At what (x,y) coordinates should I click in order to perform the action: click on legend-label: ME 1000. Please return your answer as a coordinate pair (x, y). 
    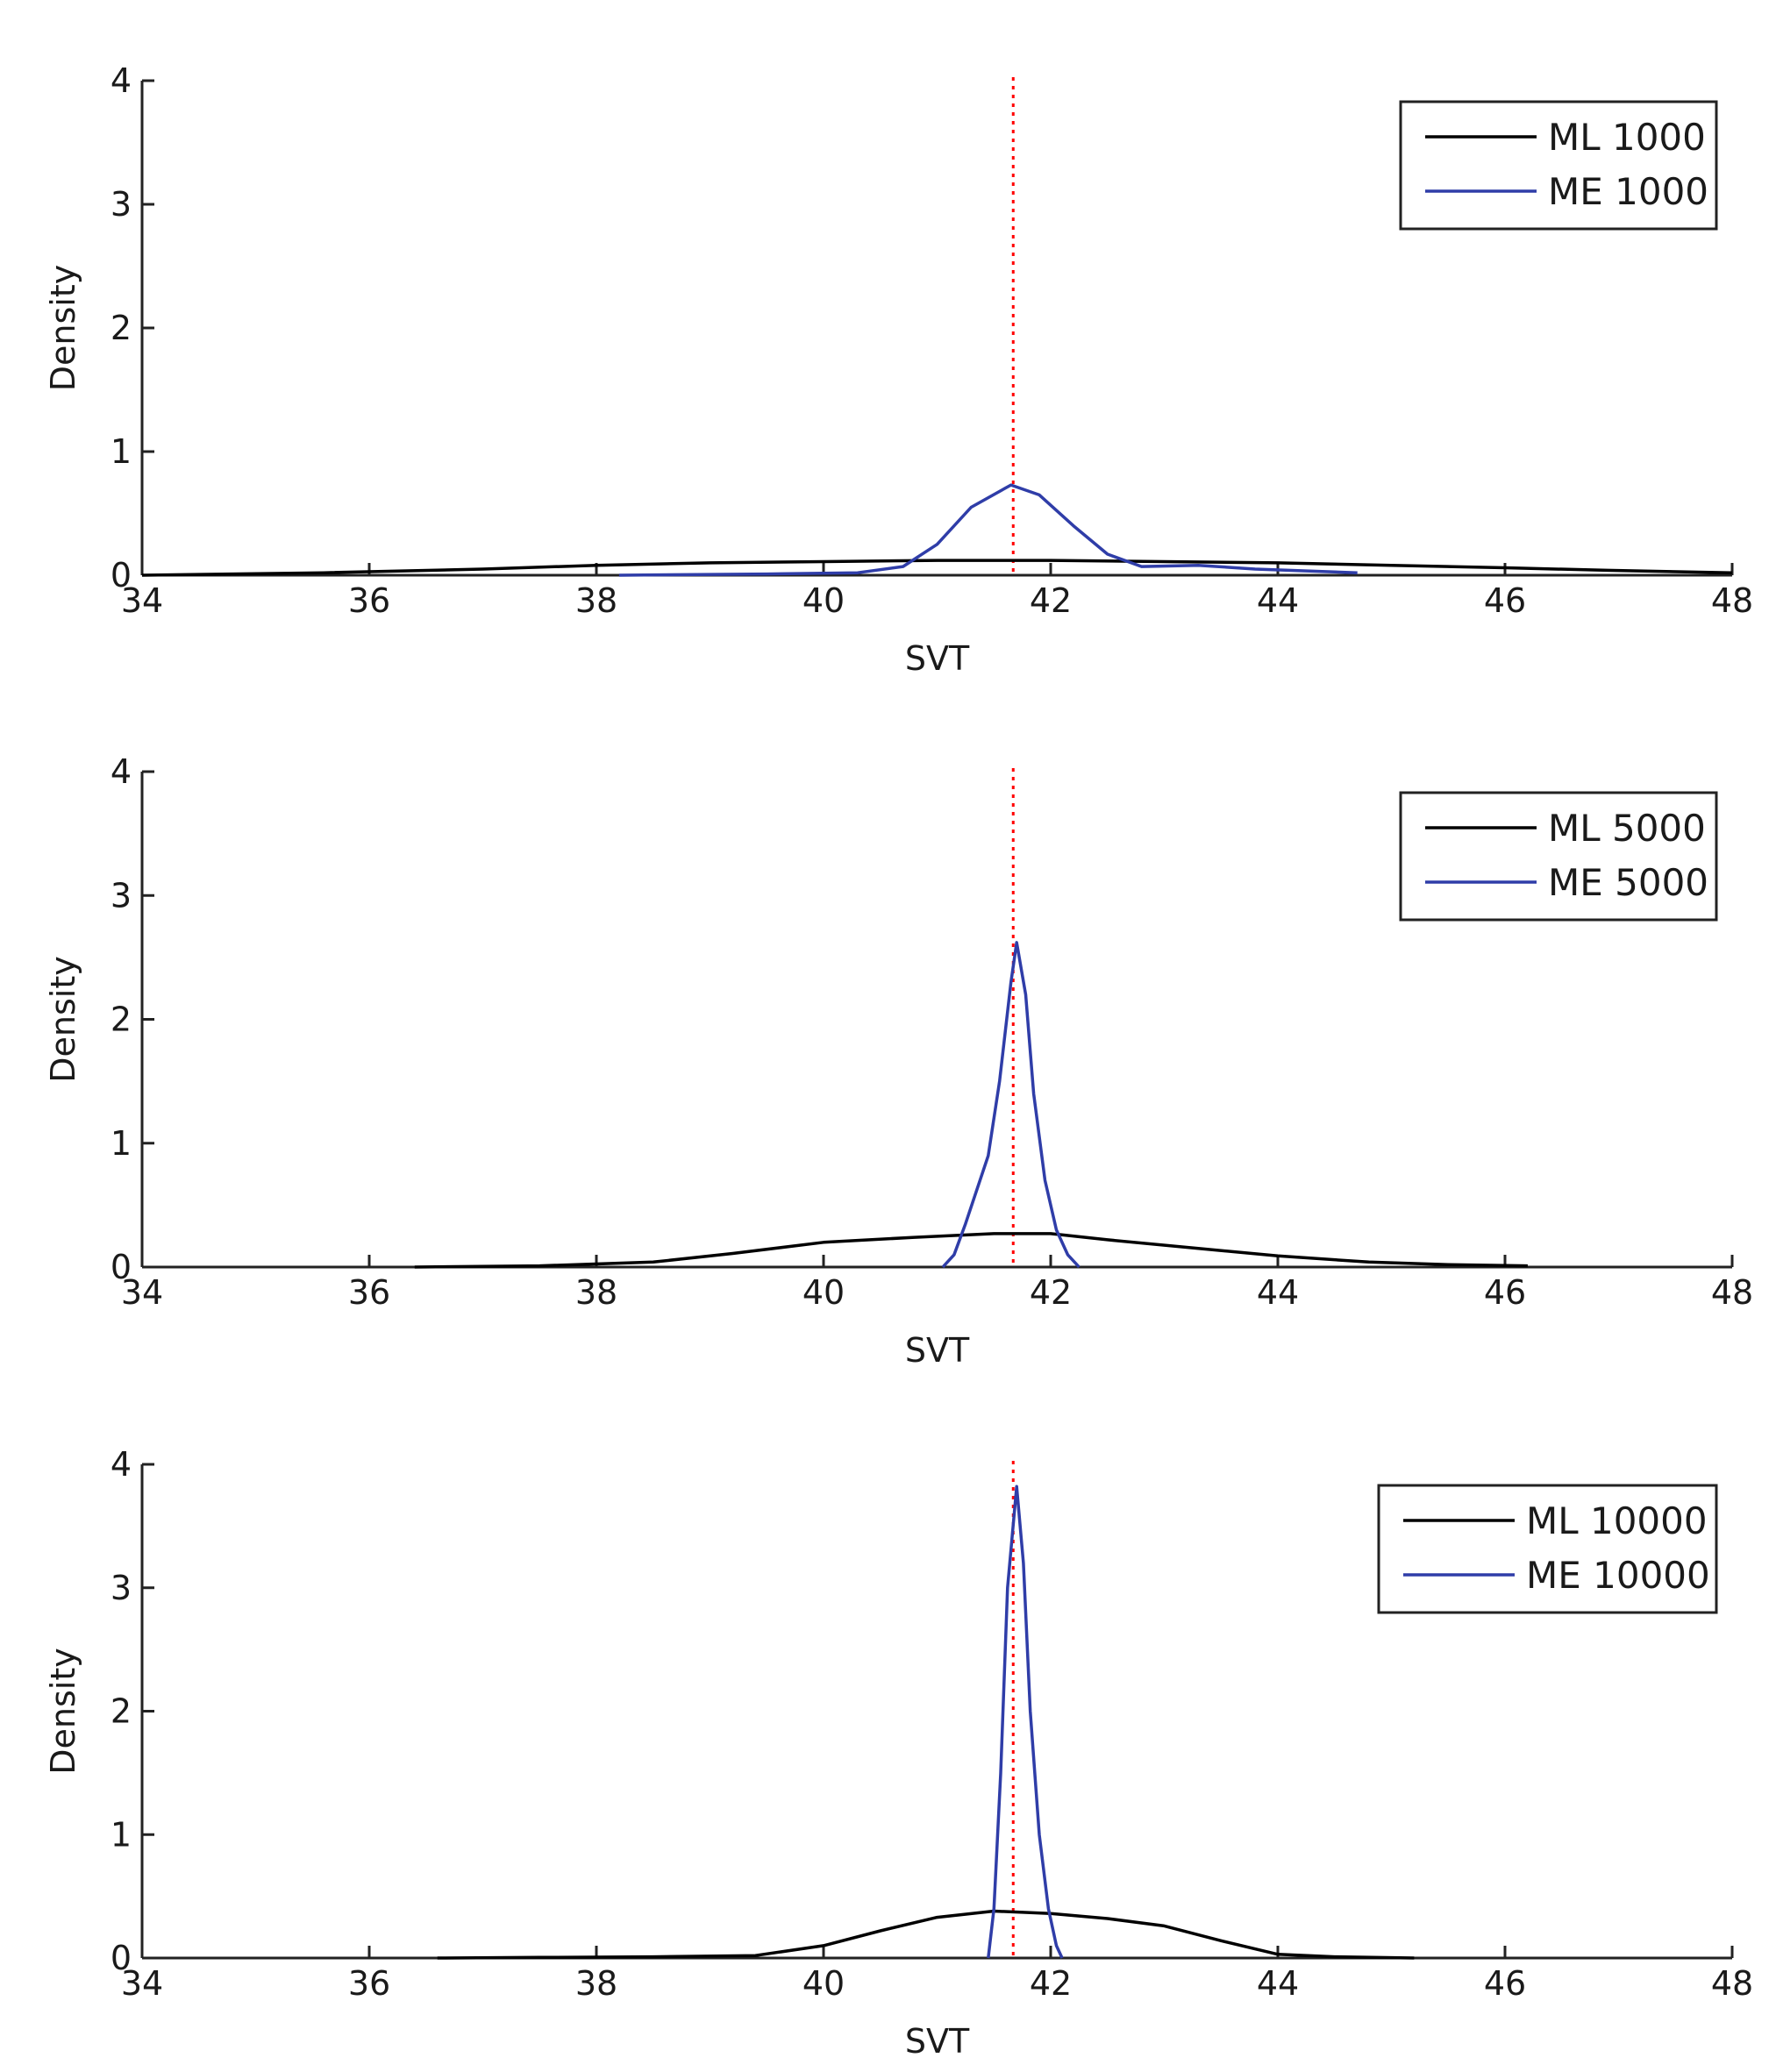
    Looking at the image, I should click on (1628, 191).